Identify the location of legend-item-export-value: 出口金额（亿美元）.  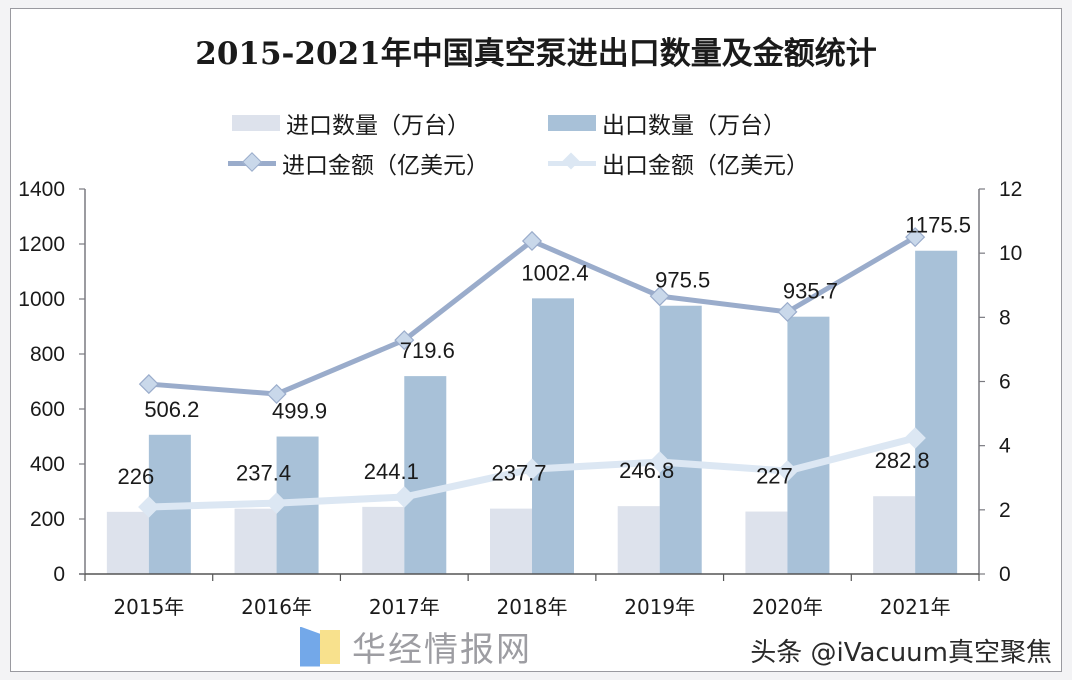
(678, 163).